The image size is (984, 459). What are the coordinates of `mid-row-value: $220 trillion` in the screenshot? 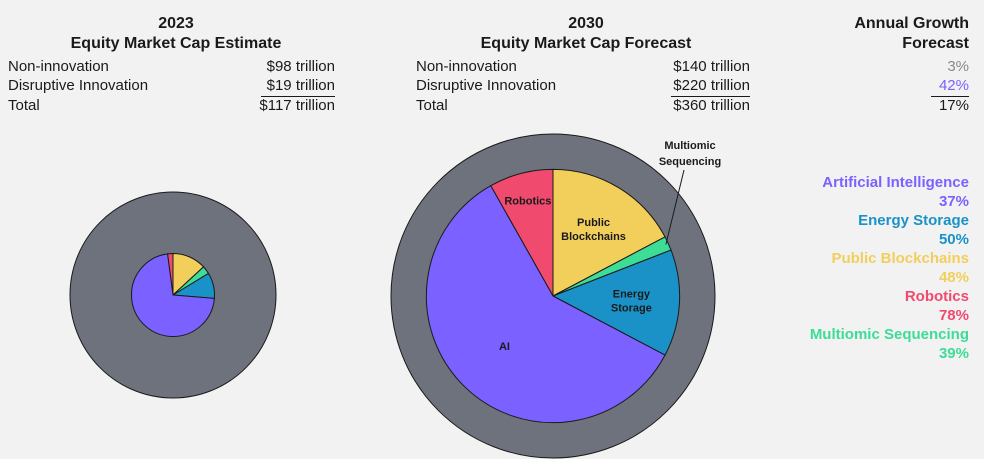 It's located at (681, 86).